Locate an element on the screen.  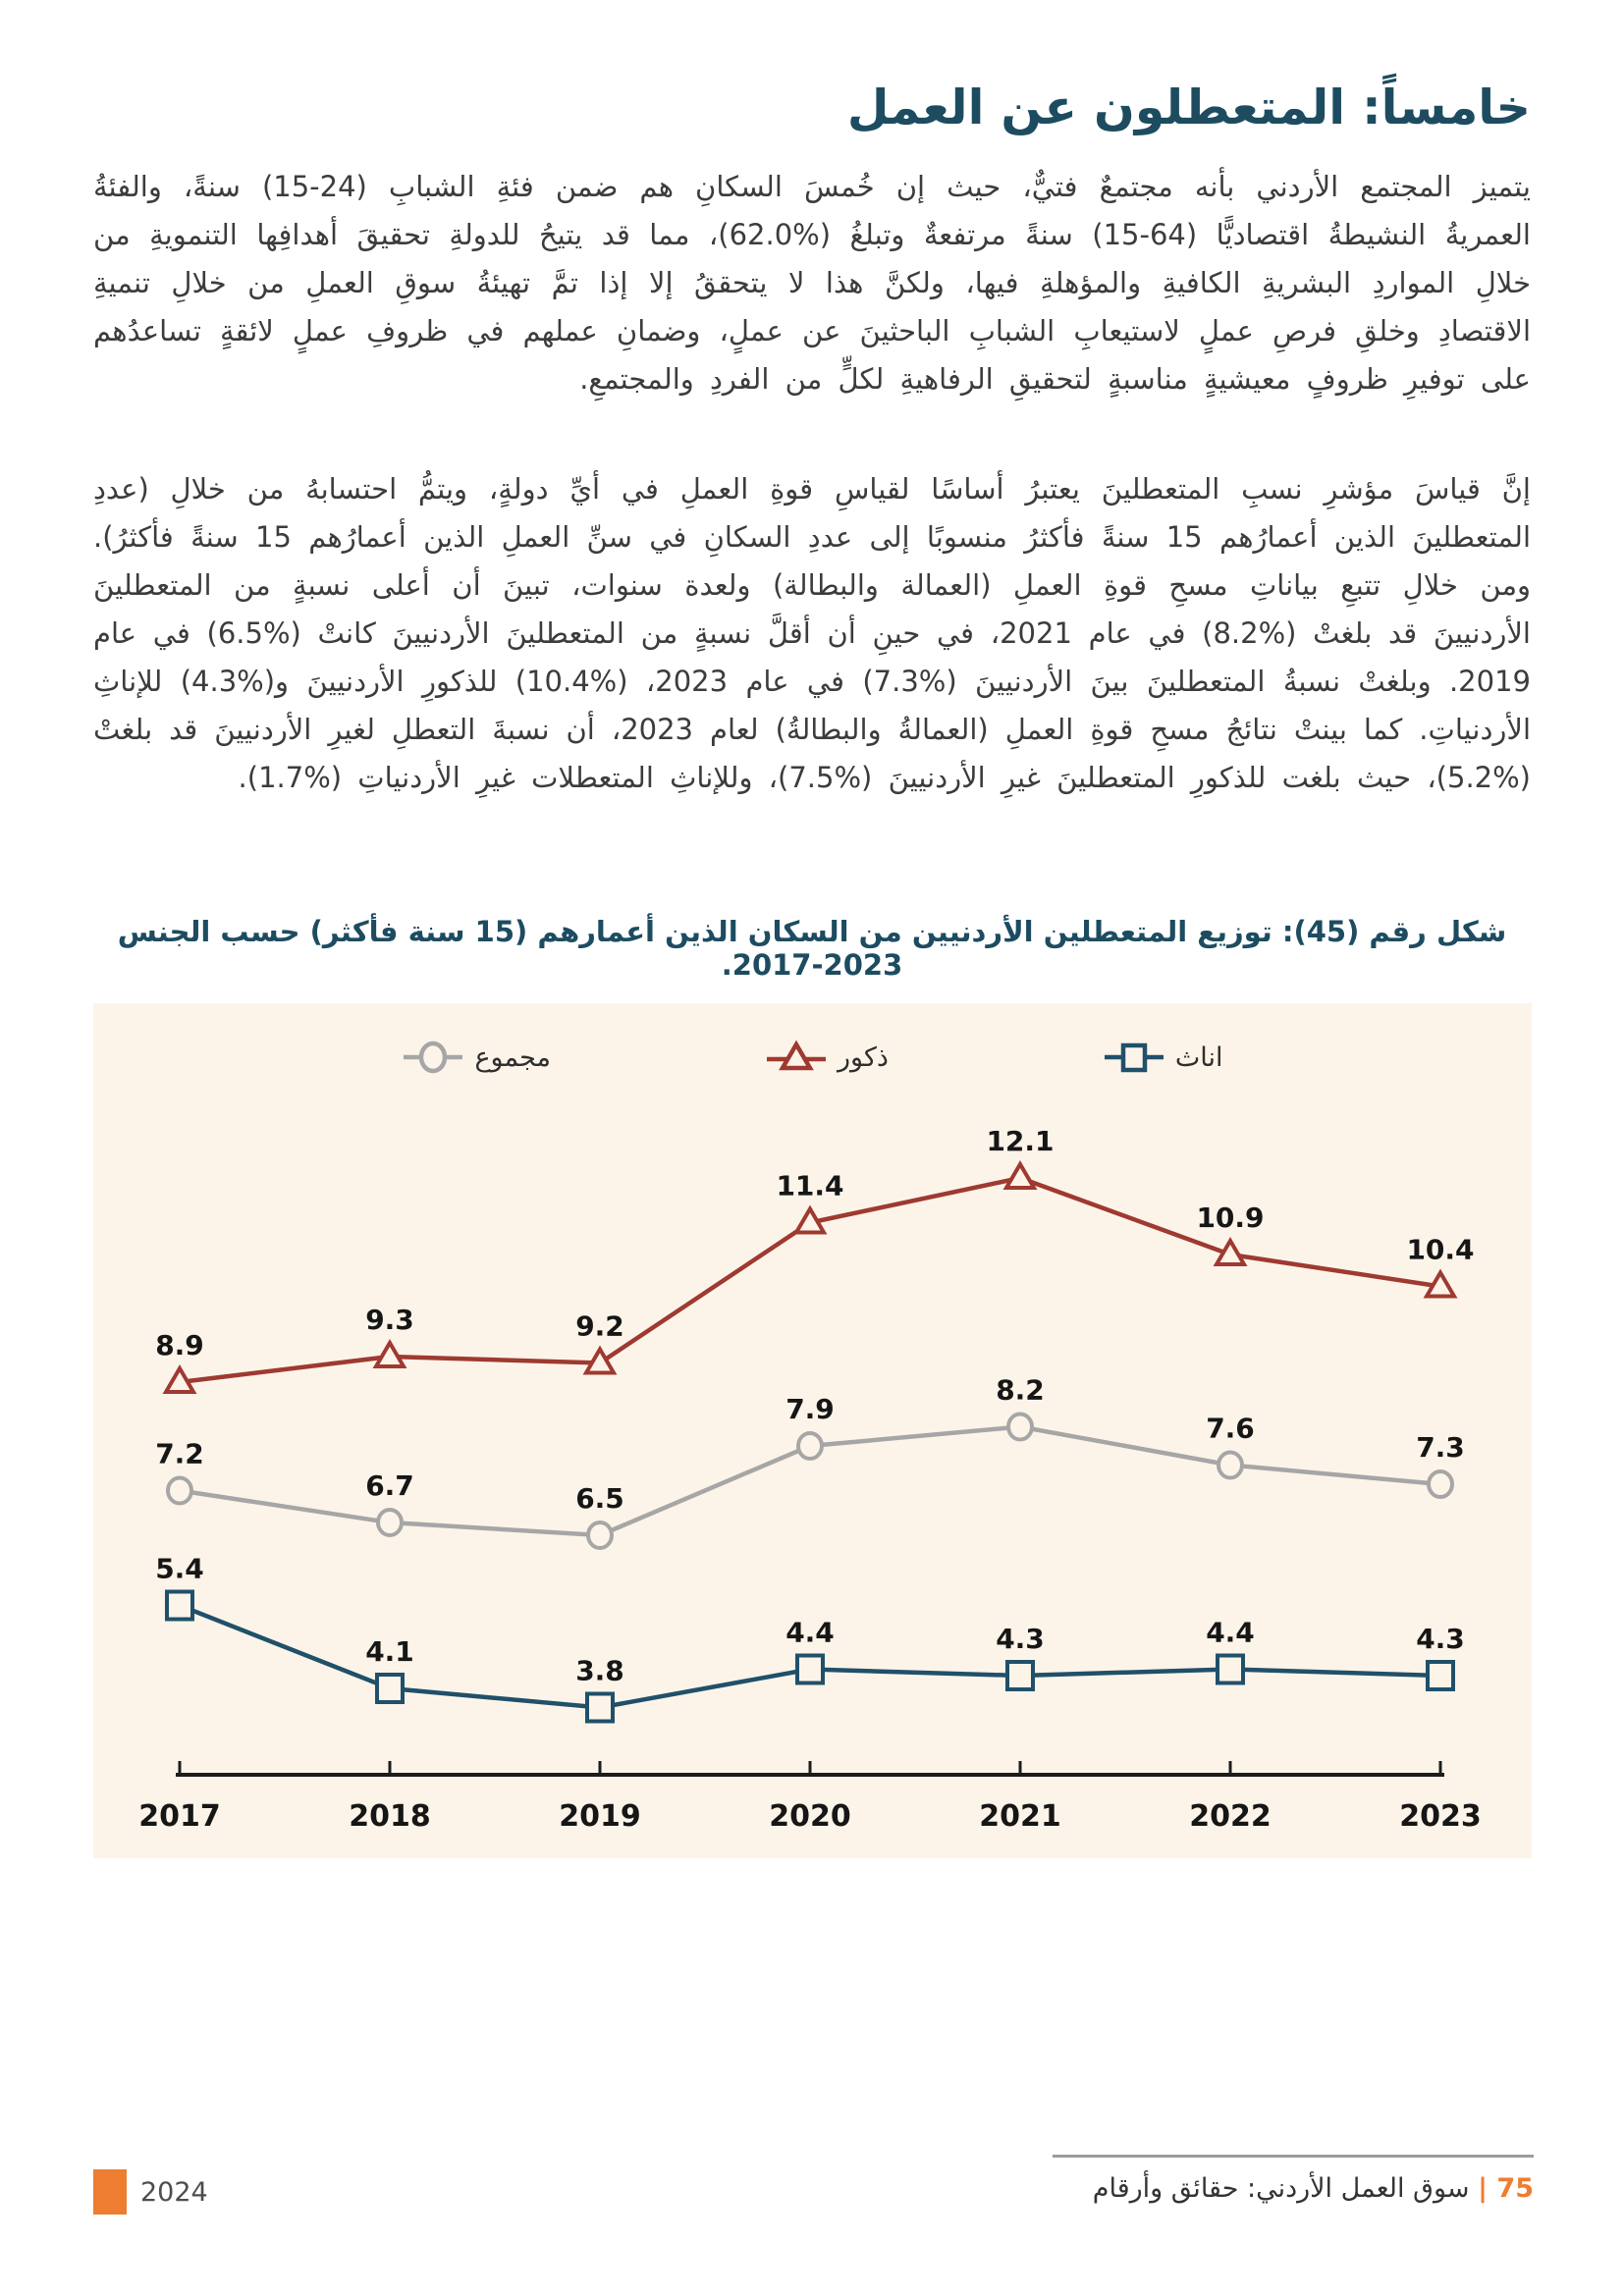
data-label-males: 12.1 is located at coordinates (1020, 1141).